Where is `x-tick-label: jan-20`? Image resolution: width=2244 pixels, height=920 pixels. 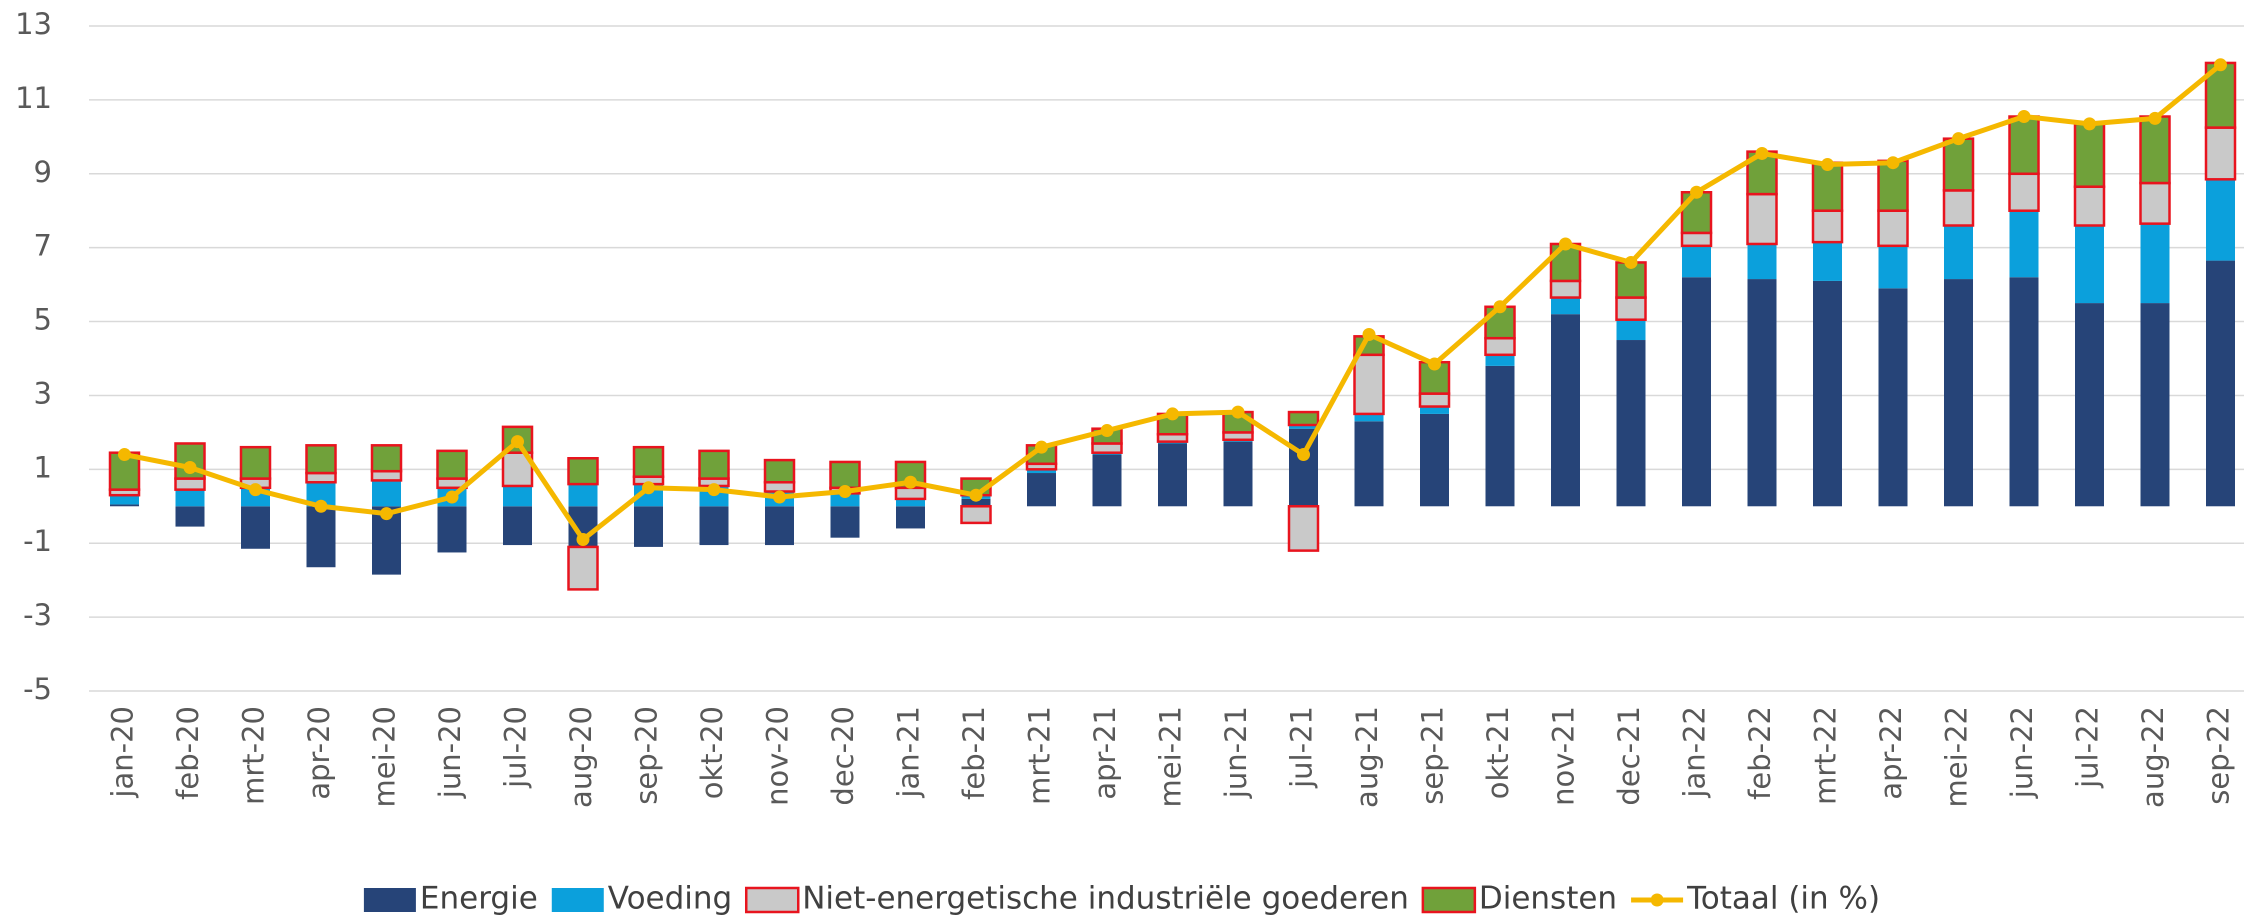 x-tick-label: jan-20 is located at coordinates (123, 752).